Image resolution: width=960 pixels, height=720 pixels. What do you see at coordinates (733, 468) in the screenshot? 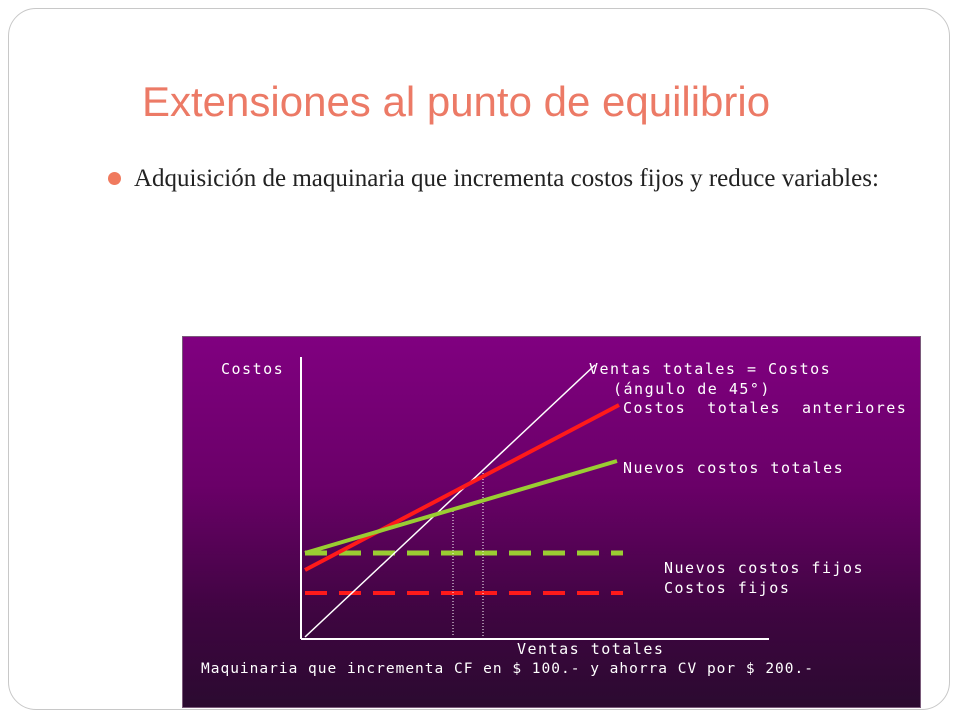
I see `new-total-costs-label: Nuevos costos totales` at bounding box center [733, 468].